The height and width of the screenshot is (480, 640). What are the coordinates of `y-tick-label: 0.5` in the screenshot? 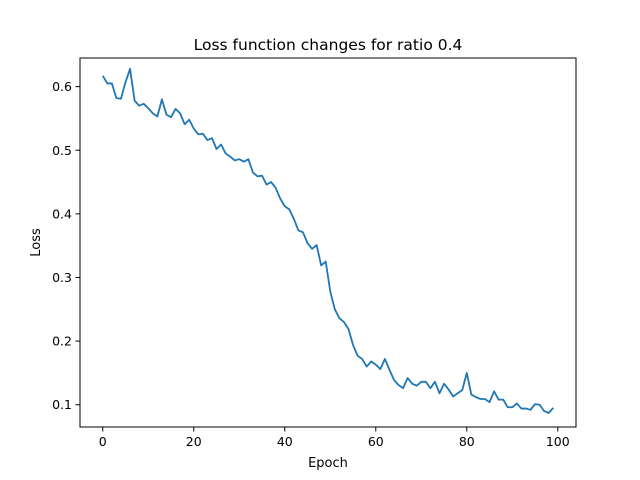 It's located at (62, 150).